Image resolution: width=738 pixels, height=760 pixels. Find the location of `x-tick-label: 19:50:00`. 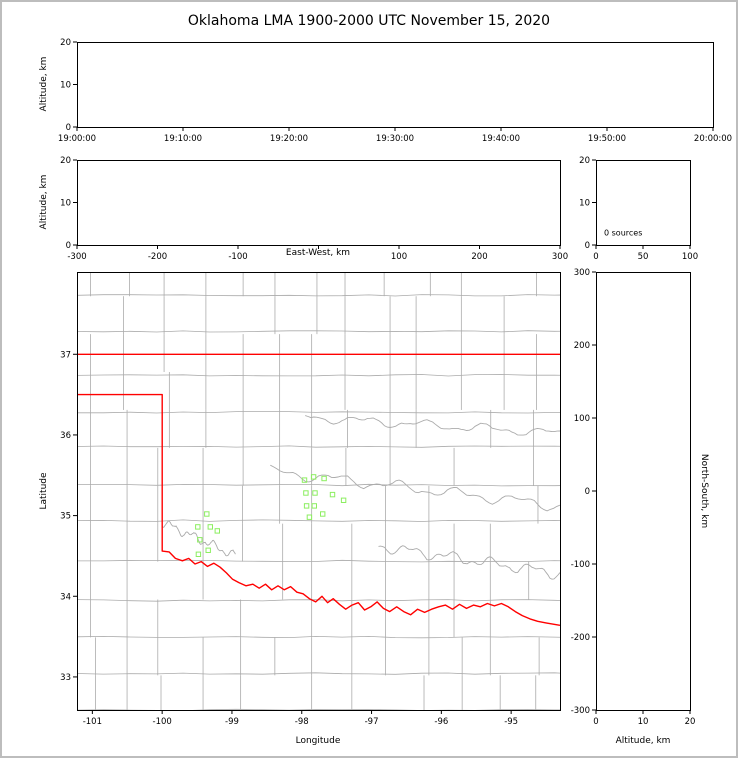

x-tick-label: 19:50:00 is located at coordinates (607, 139).